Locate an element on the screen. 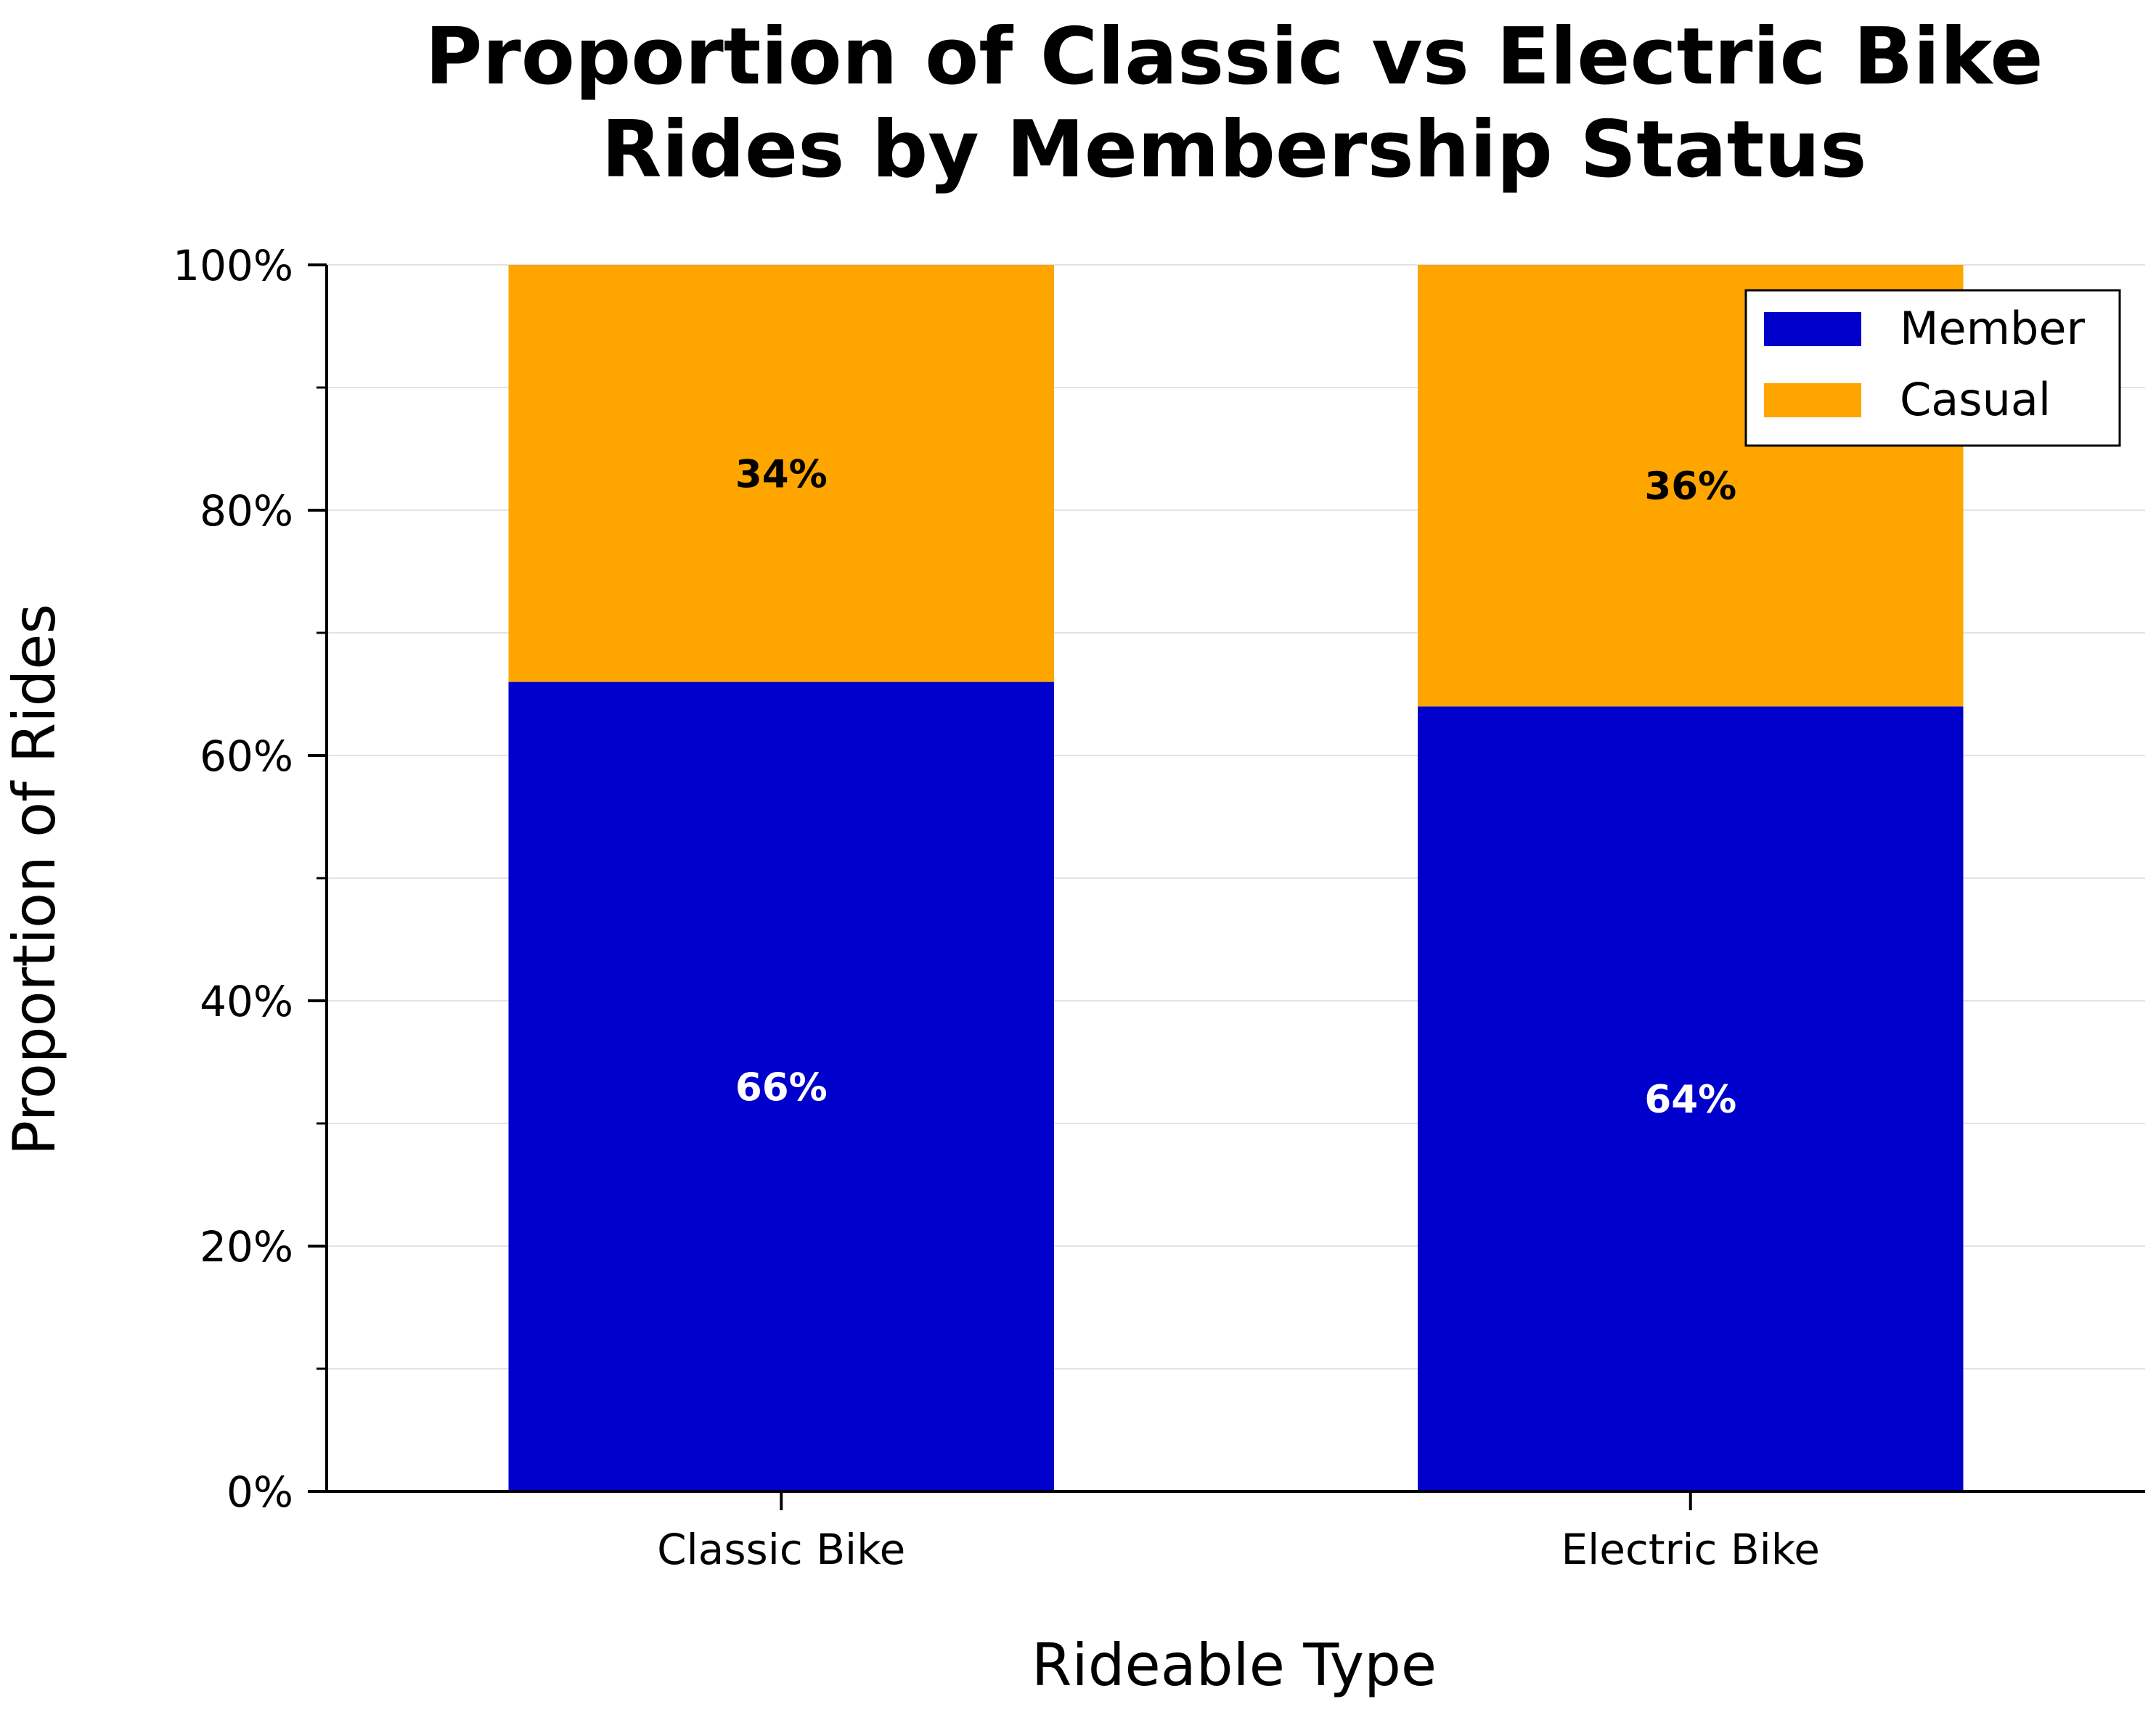 The width and height of the screenshot is (2156, 1720). bar-label-member: 66% is located at coordinates (782, 1087).